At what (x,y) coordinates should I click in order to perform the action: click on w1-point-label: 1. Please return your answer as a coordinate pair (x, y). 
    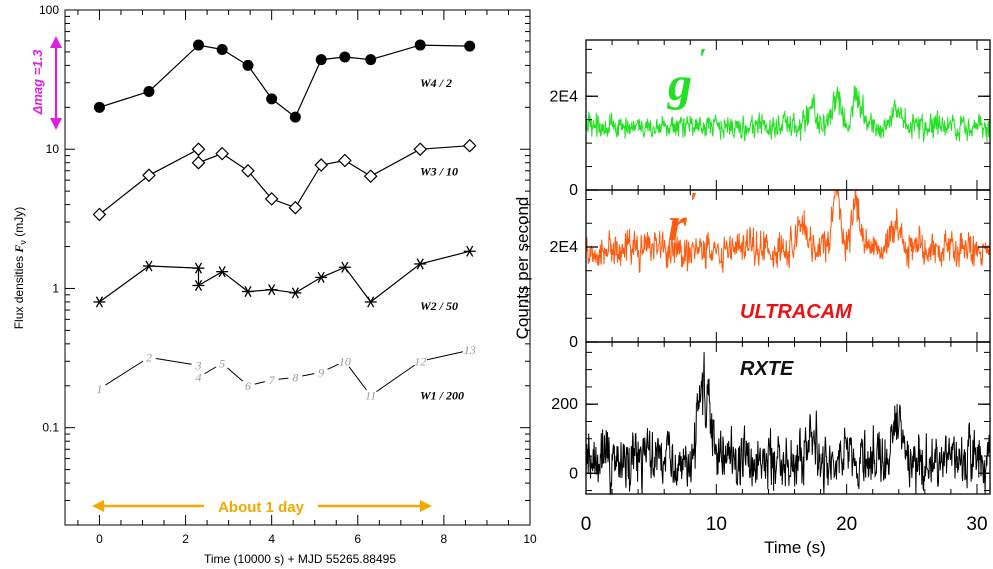
    Looking at the image, I should click on (99, 389).